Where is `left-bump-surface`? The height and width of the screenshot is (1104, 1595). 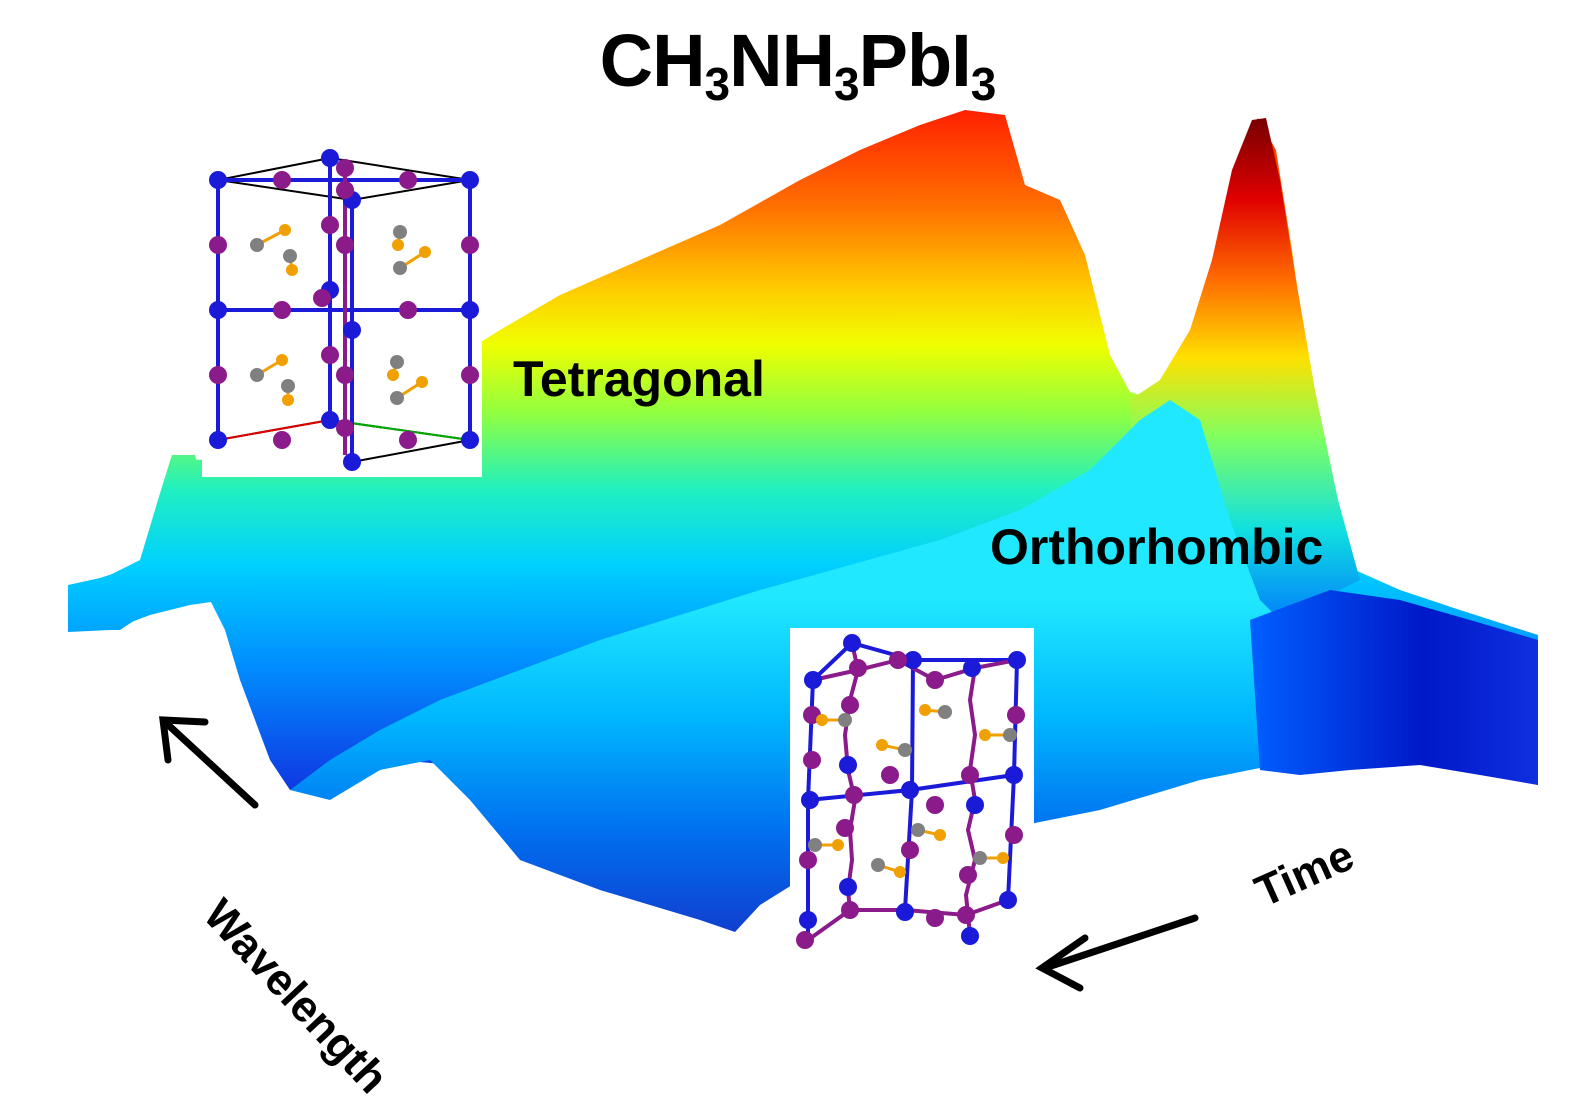
left-bump-surface is located at coordinates (146, 543).